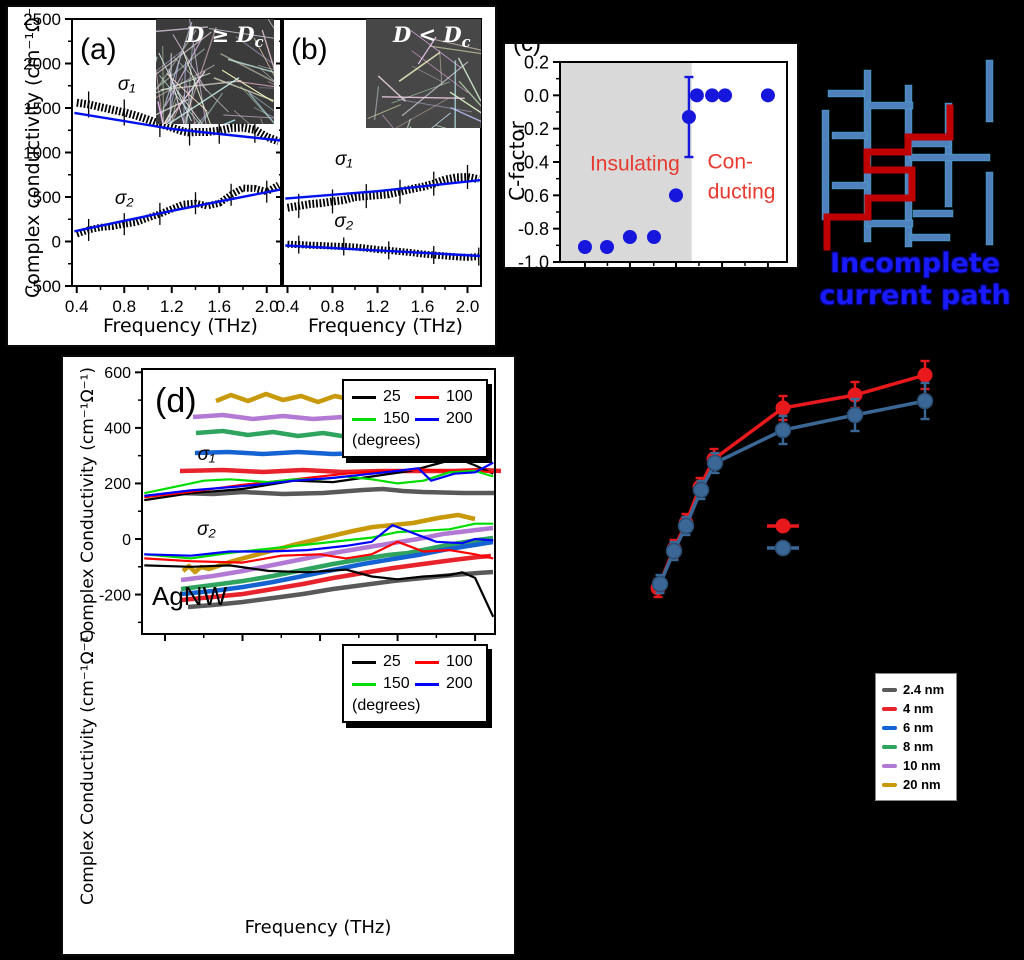  What do you see at coordinates (889, 784) in the screenshot?
I see `legend-line-20nm` at bounding box center [889, 784].